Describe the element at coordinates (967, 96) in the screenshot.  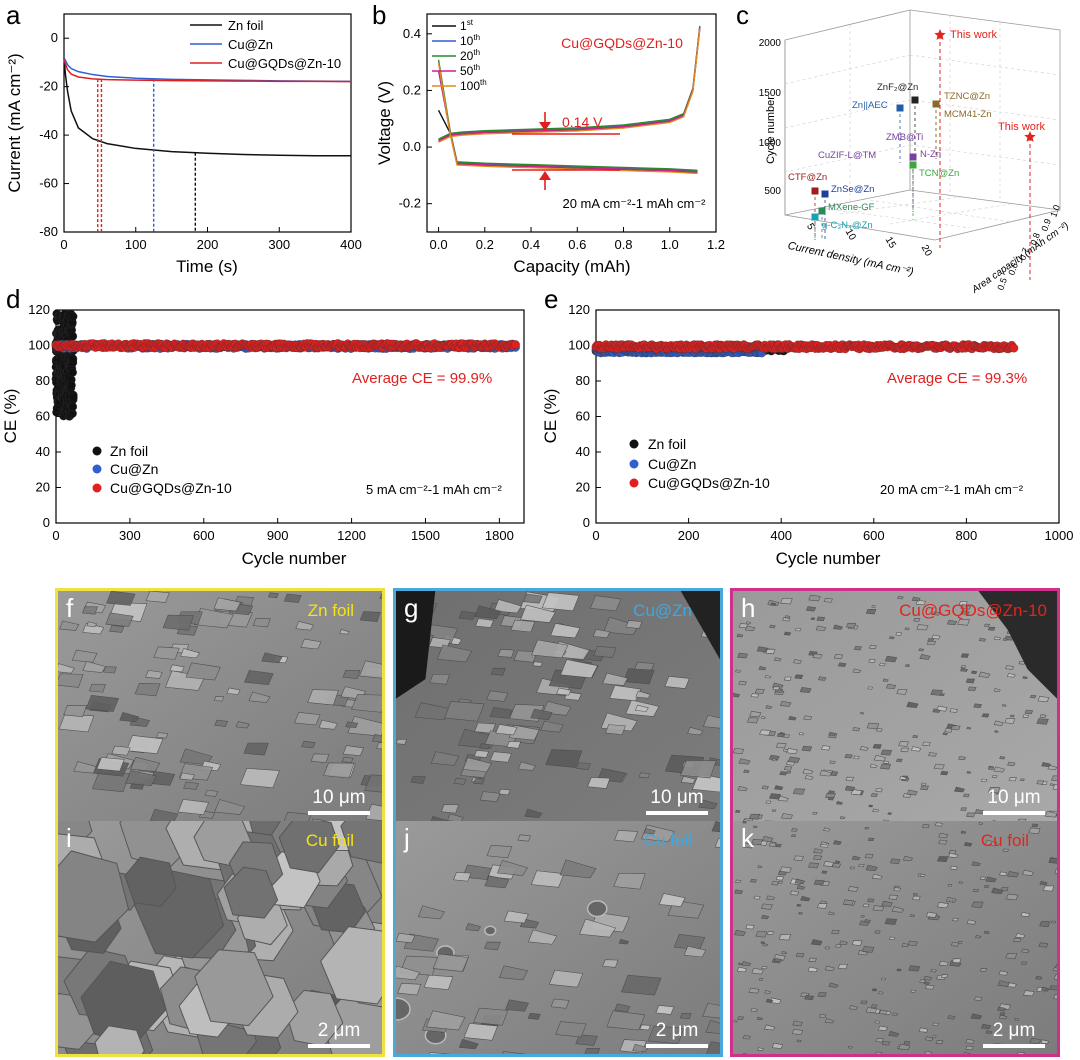
I see `point-label: TZNC@Zn` at that location.